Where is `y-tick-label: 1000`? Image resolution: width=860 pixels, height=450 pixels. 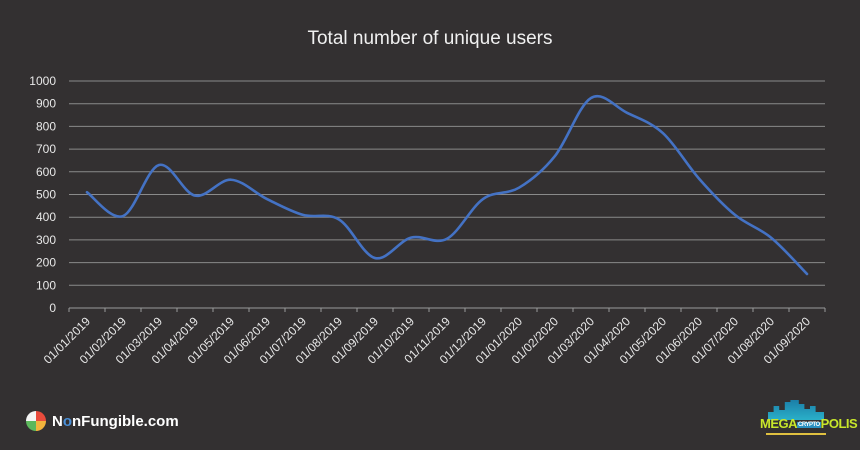 y-tick-label: 1000 is located at coordinates (42, 81).